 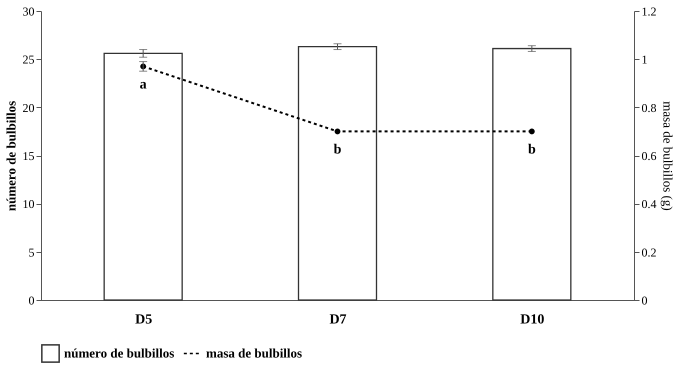 I want to click on y-axis-title: número de bulbillos, so click(x=11, y=156).